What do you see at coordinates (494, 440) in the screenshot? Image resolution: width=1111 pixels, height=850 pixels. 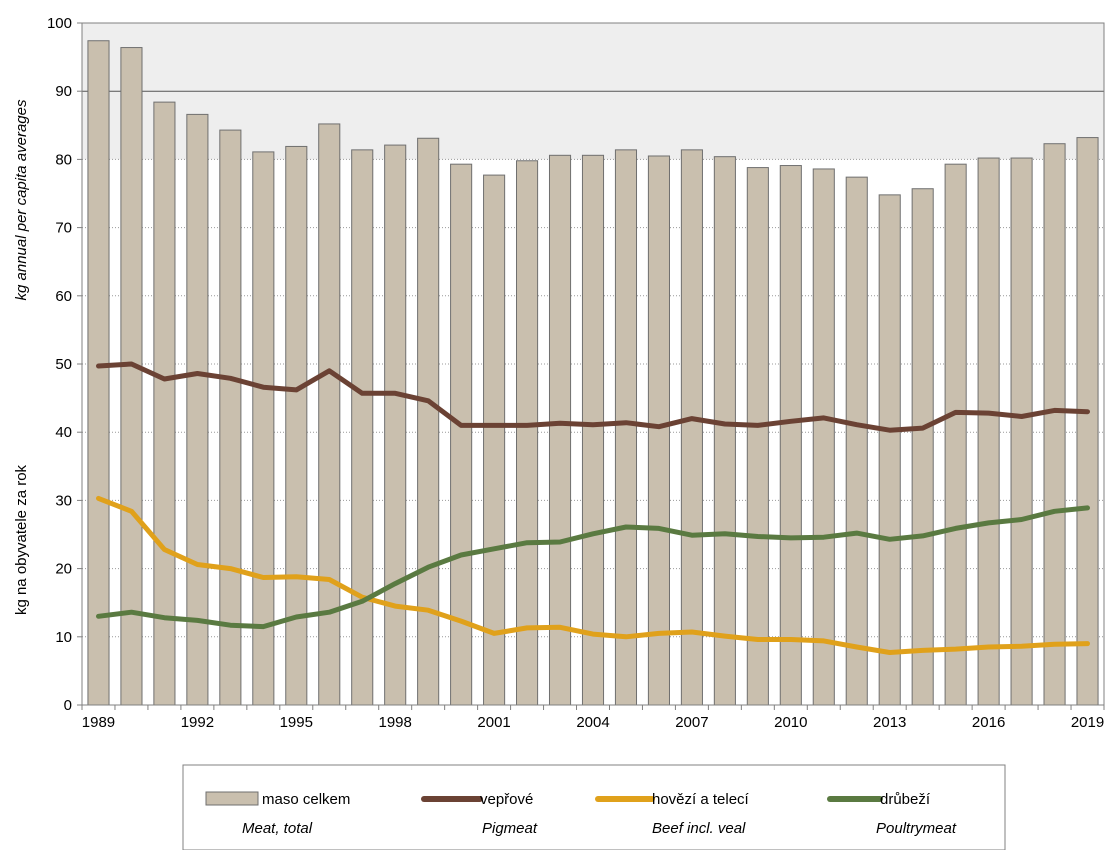 I see `bar-meat-total-2001` at bounding box center [494, 440].